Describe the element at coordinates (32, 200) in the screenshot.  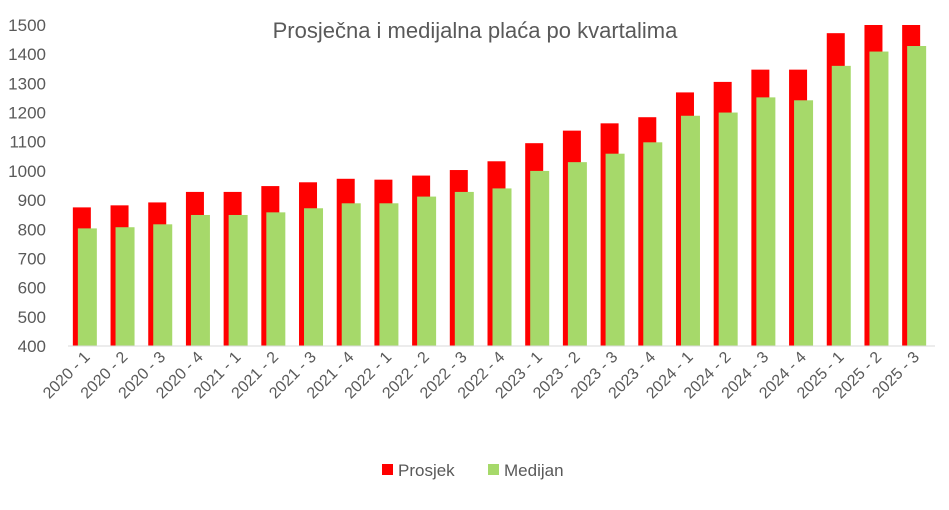
I see `y-tick-label: 900` at that location.